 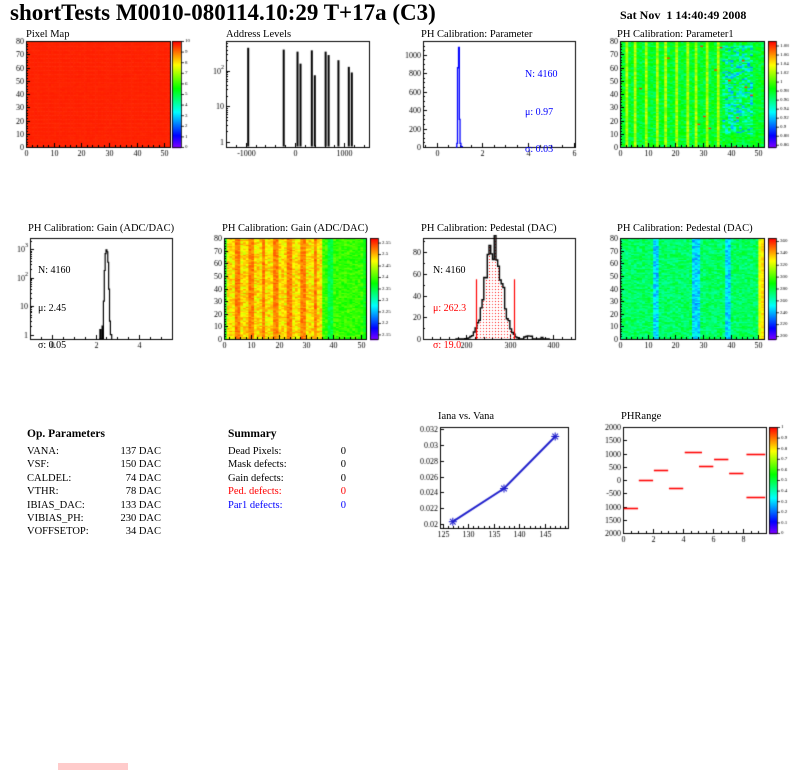 I want to click on op-parameter-row: VOFFSETOP: 34 DAC, so click(x=94, y=532).